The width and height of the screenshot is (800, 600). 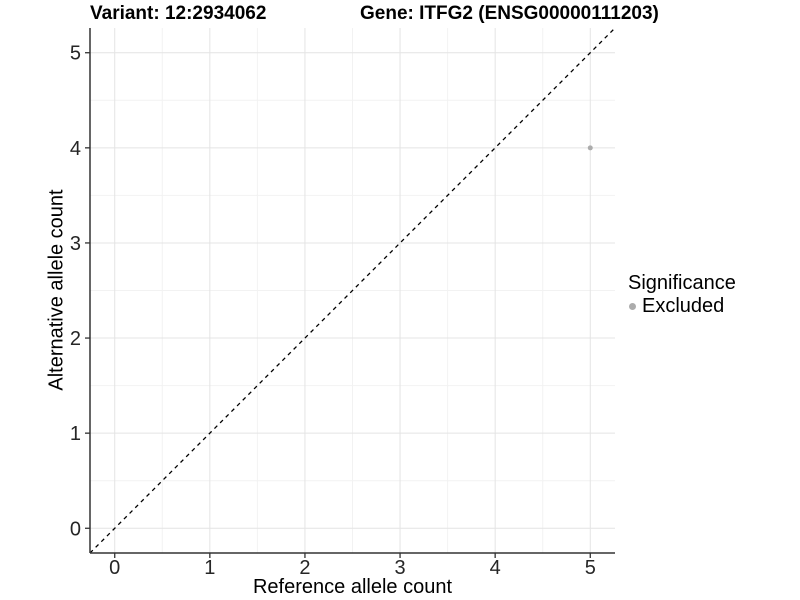 I want to click on legend-item-label: Excluded, so click(x=683, y=306).